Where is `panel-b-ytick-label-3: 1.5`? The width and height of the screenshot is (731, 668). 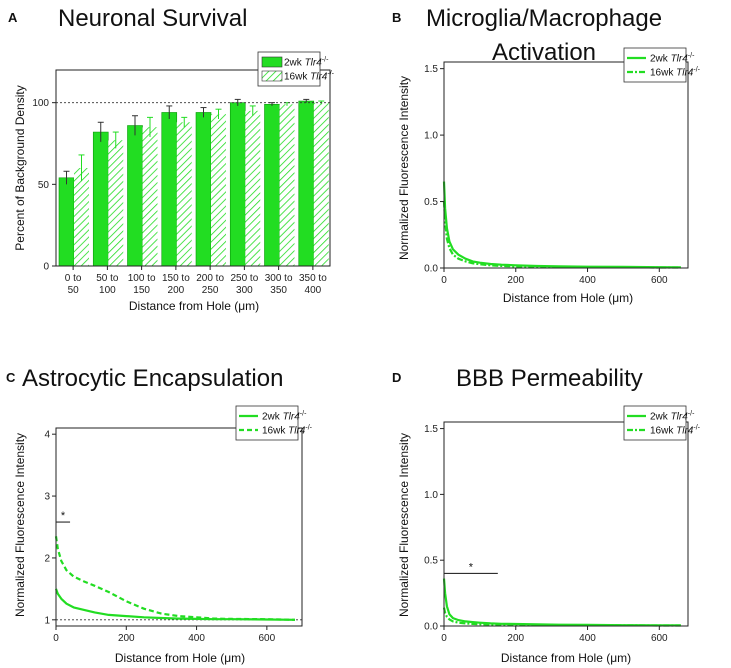 panel-b-ytick-label-3: 1.5 is located at coordinates (431, 69).